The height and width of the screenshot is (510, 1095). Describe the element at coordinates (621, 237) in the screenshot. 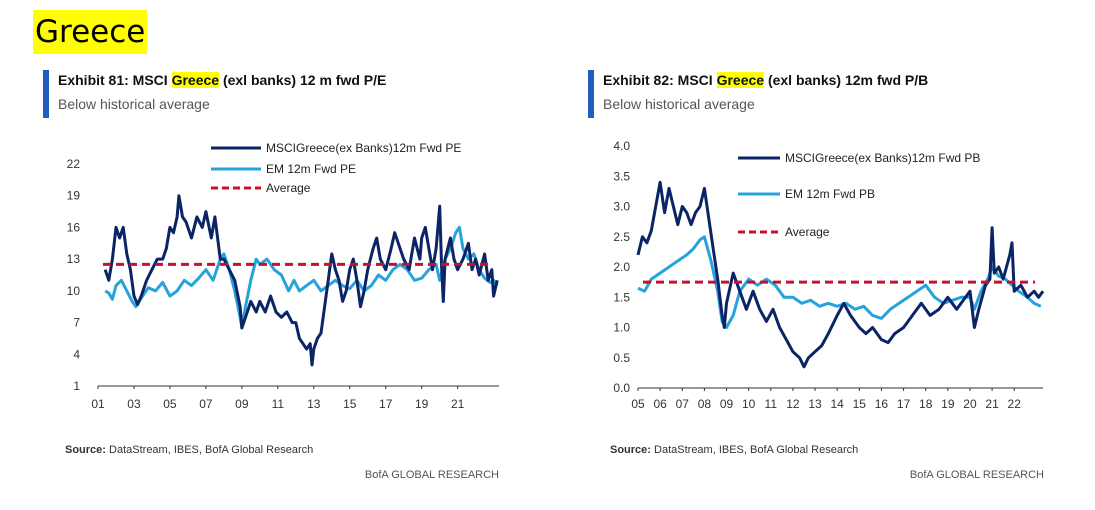

I see `y-tick-label: 2.5` at that location.